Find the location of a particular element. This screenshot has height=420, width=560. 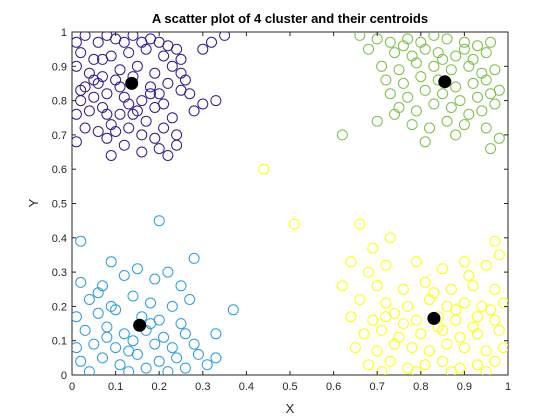

x-tick-label: 0.2 is located at coordinates (159, 387).